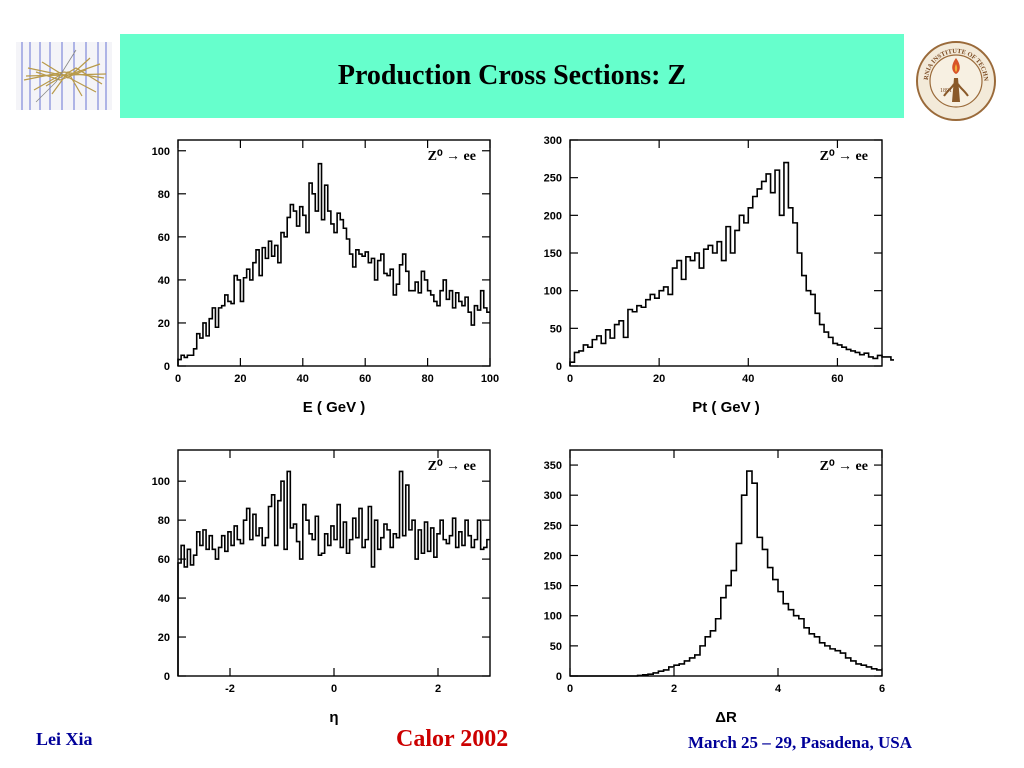 The height and width of the screenshot is (768, 1024). Describe the element at coordinates (490, 379) in the screenshot. I see `x-tick-label: 100` at that location.